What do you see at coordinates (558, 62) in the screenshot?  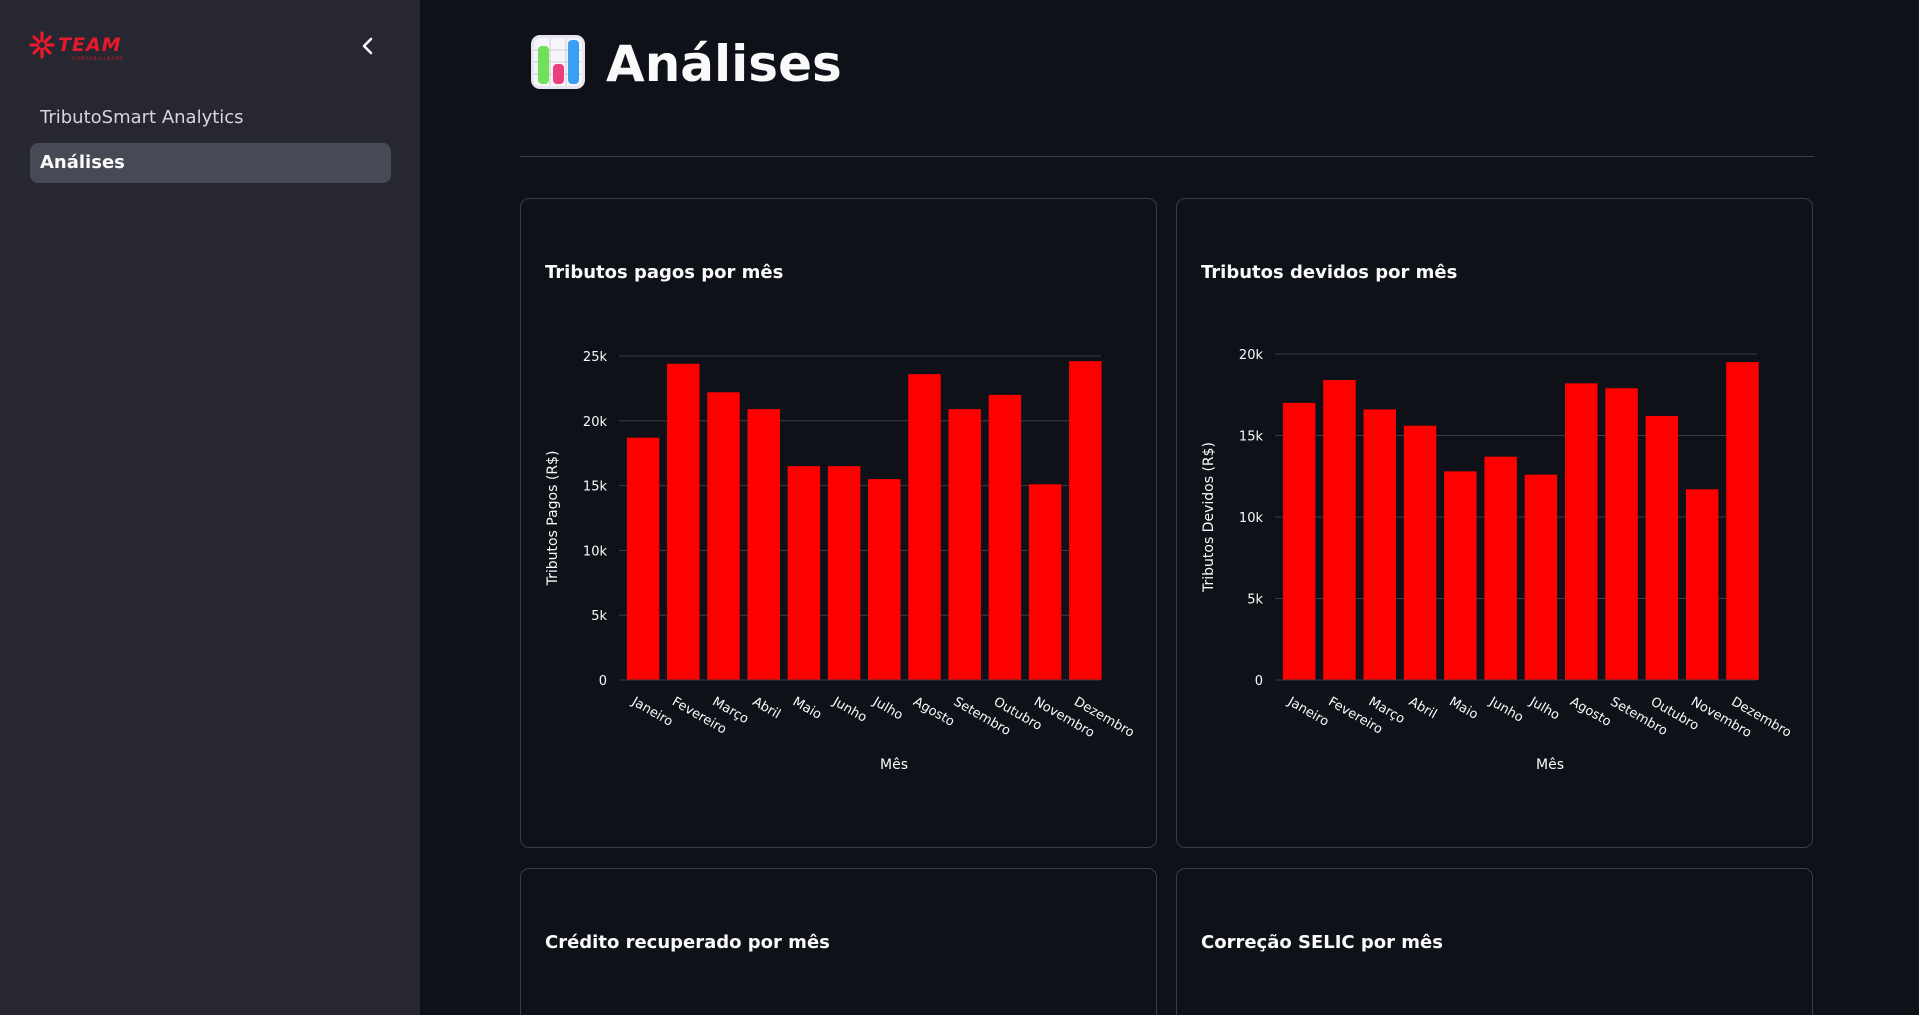 I see `bar-chart-icon` at bounding box center [558, 62].